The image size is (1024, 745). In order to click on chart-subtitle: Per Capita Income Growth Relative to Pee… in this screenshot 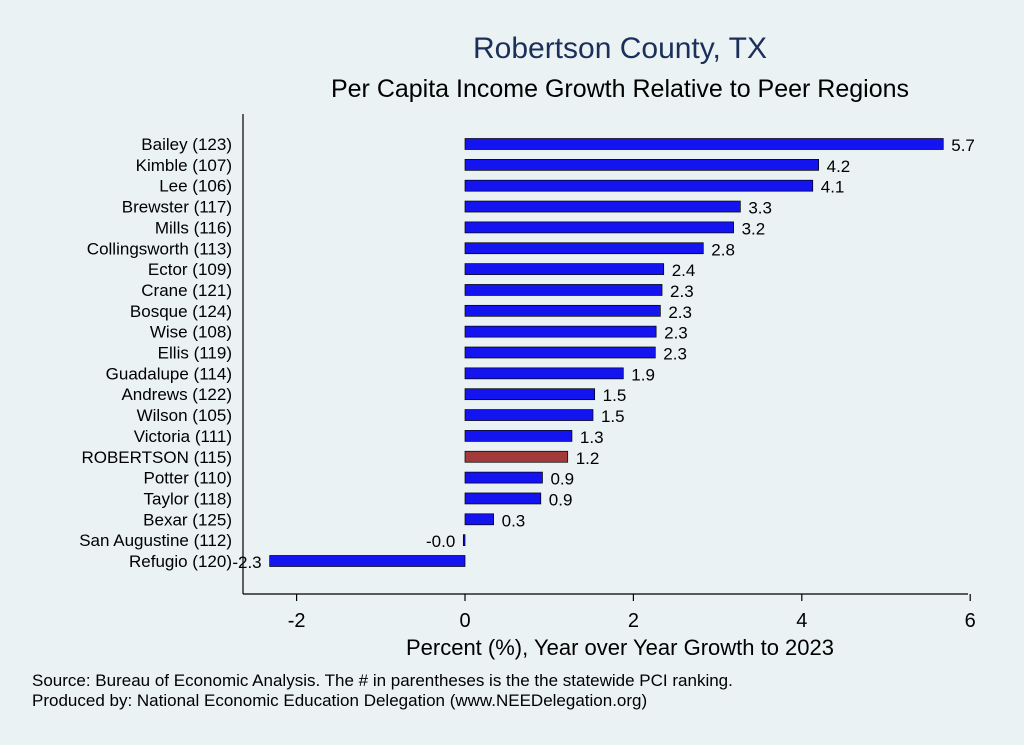, I will do `click(620, 89)`.